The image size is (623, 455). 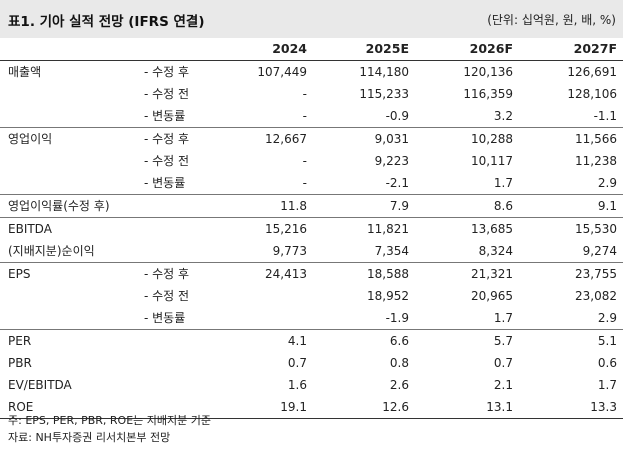 What do you see at coordinates (492, 274) in the screenshot?
I see `value-cell: 21,321` at bounding box center [492, 274].